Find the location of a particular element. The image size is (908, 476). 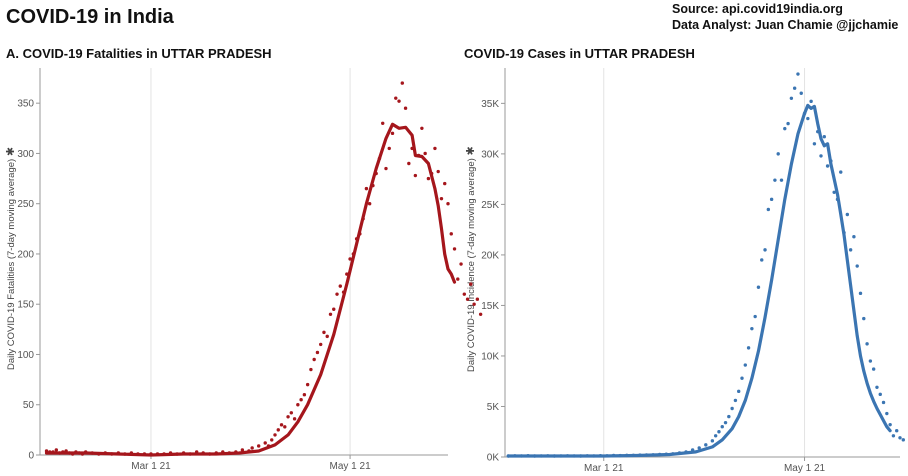

cases-y-tick-label: 25K is located at coordinates (490, 205).